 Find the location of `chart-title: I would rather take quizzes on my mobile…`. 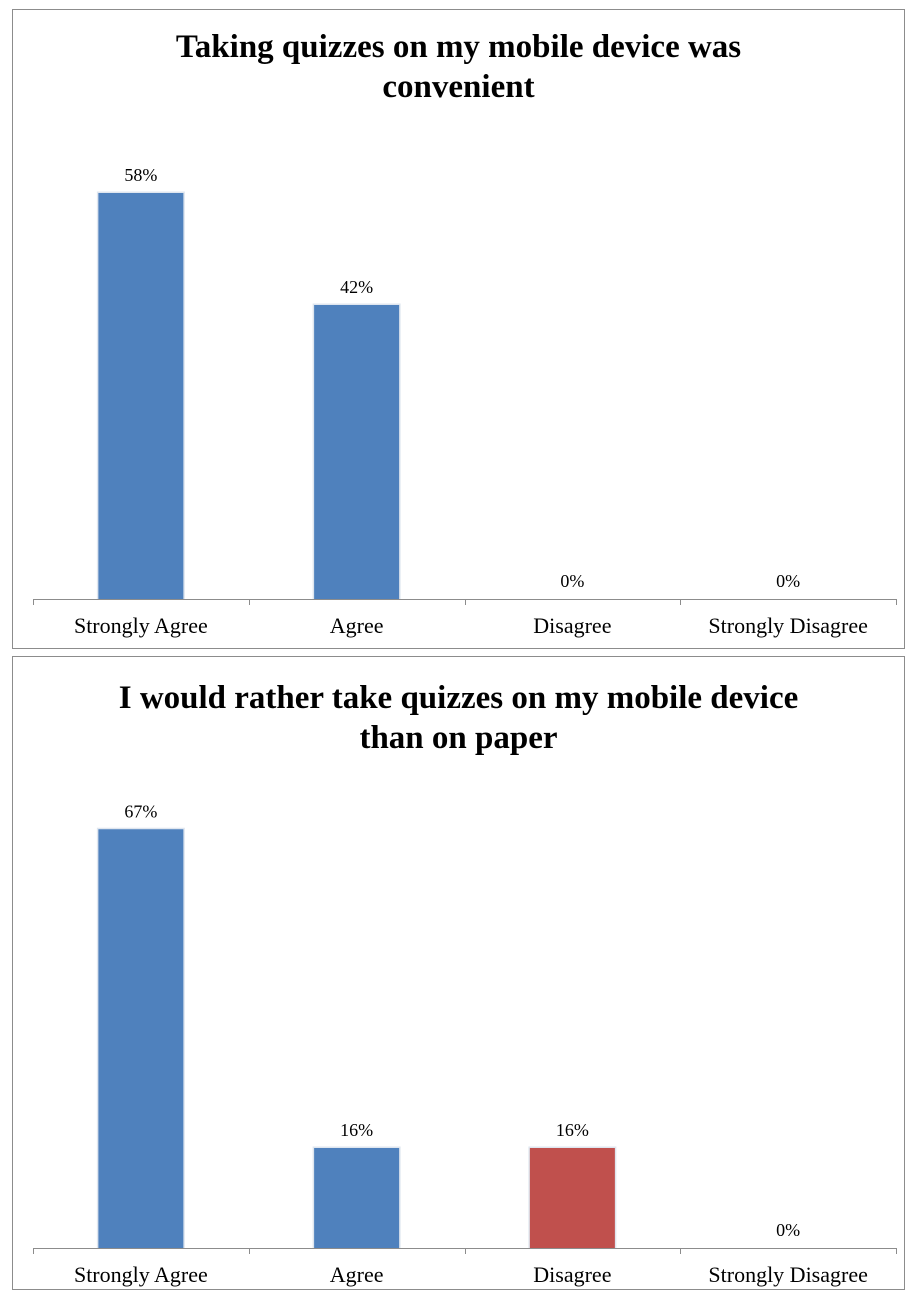

chart-title: I would rather take quizzes on my mobile… is located at coordinates (458, 718).